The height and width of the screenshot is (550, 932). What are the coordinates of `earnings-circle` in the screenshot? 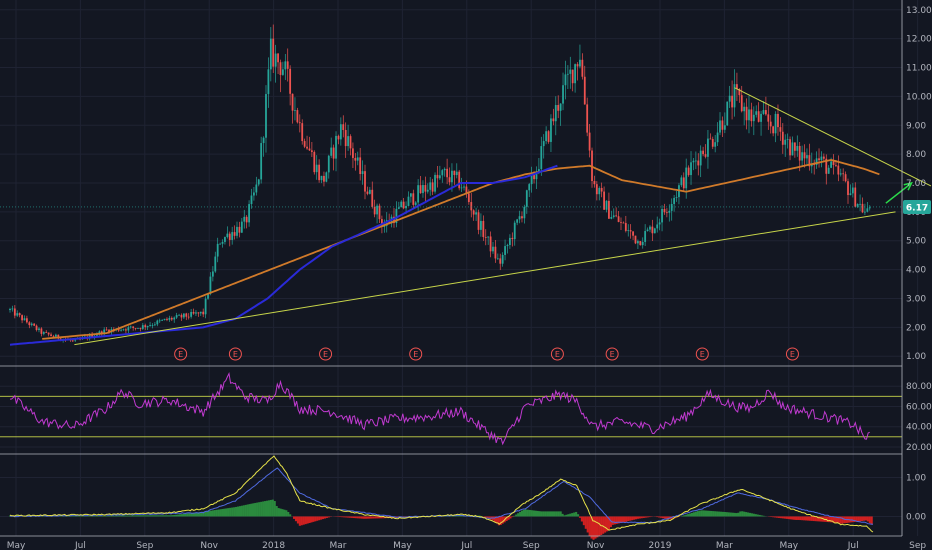 It's located at (702, 354).